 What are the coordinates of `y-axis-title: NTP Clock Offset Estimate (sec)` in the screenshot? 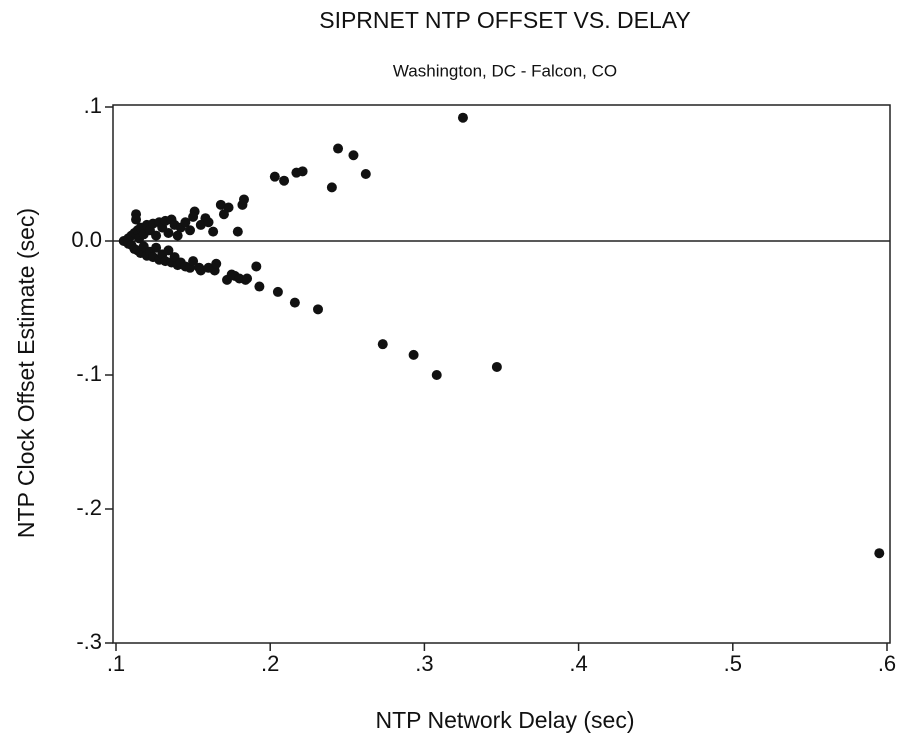 It's located at (26, 373).